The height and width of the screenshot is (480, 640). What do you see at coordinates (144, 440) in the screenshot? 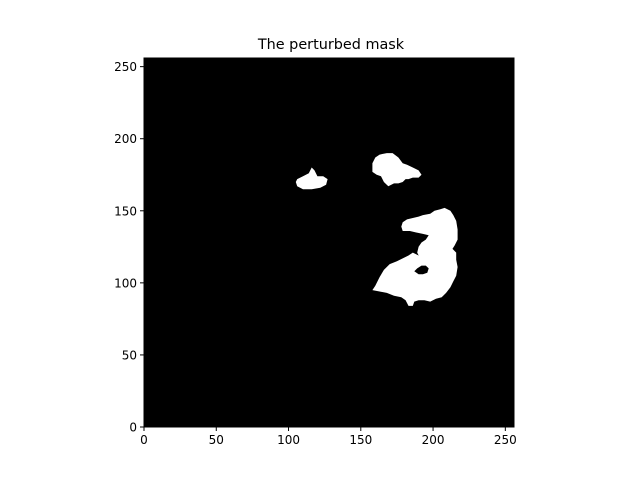
I see `x-tick-label: 0` at bounding box center [144, 440].